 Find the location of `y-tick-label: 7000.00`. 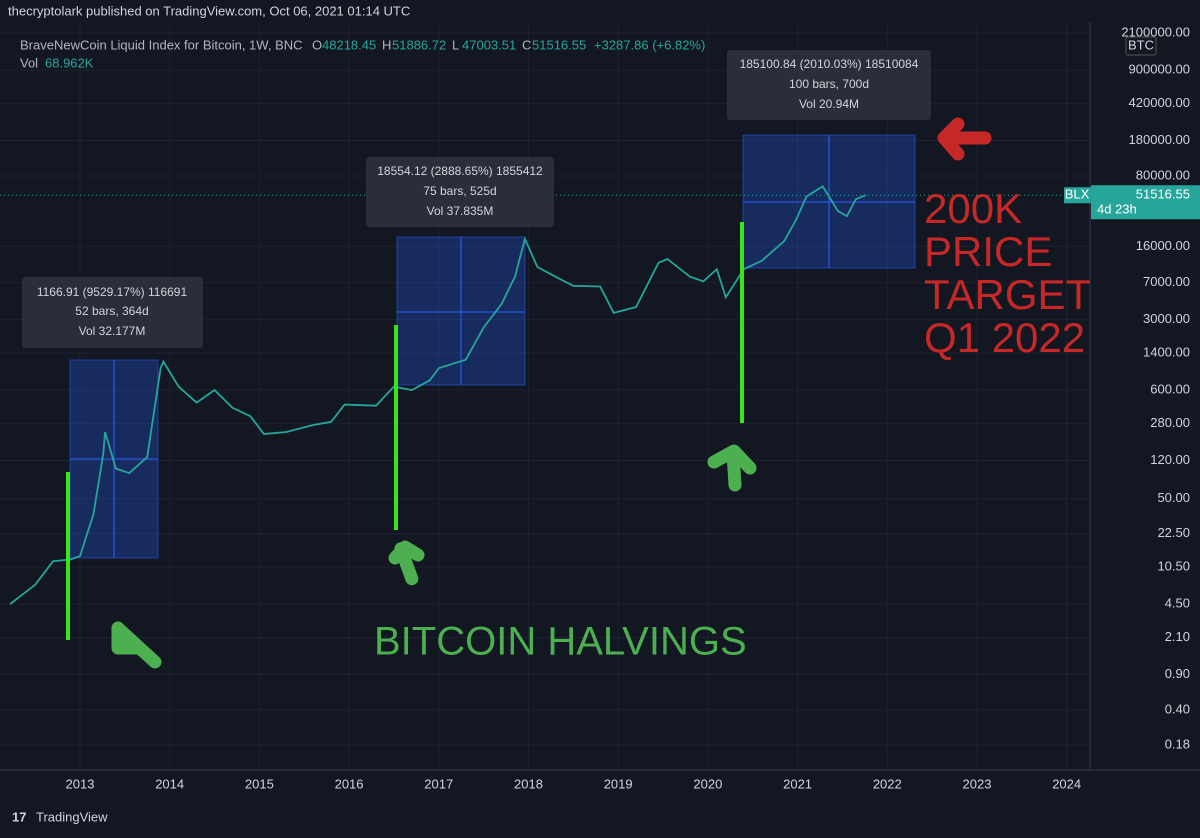

y-tick-label: 7000.00 is located at coordinates (1166, 281).